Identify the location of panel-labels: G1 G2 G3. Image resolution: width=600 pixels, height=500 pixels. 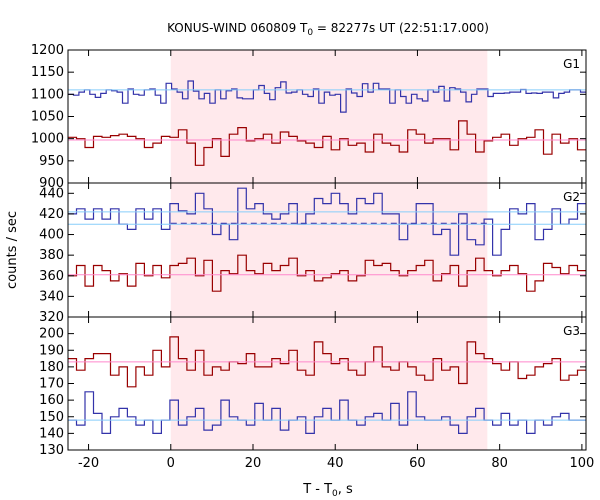
(571, 197).